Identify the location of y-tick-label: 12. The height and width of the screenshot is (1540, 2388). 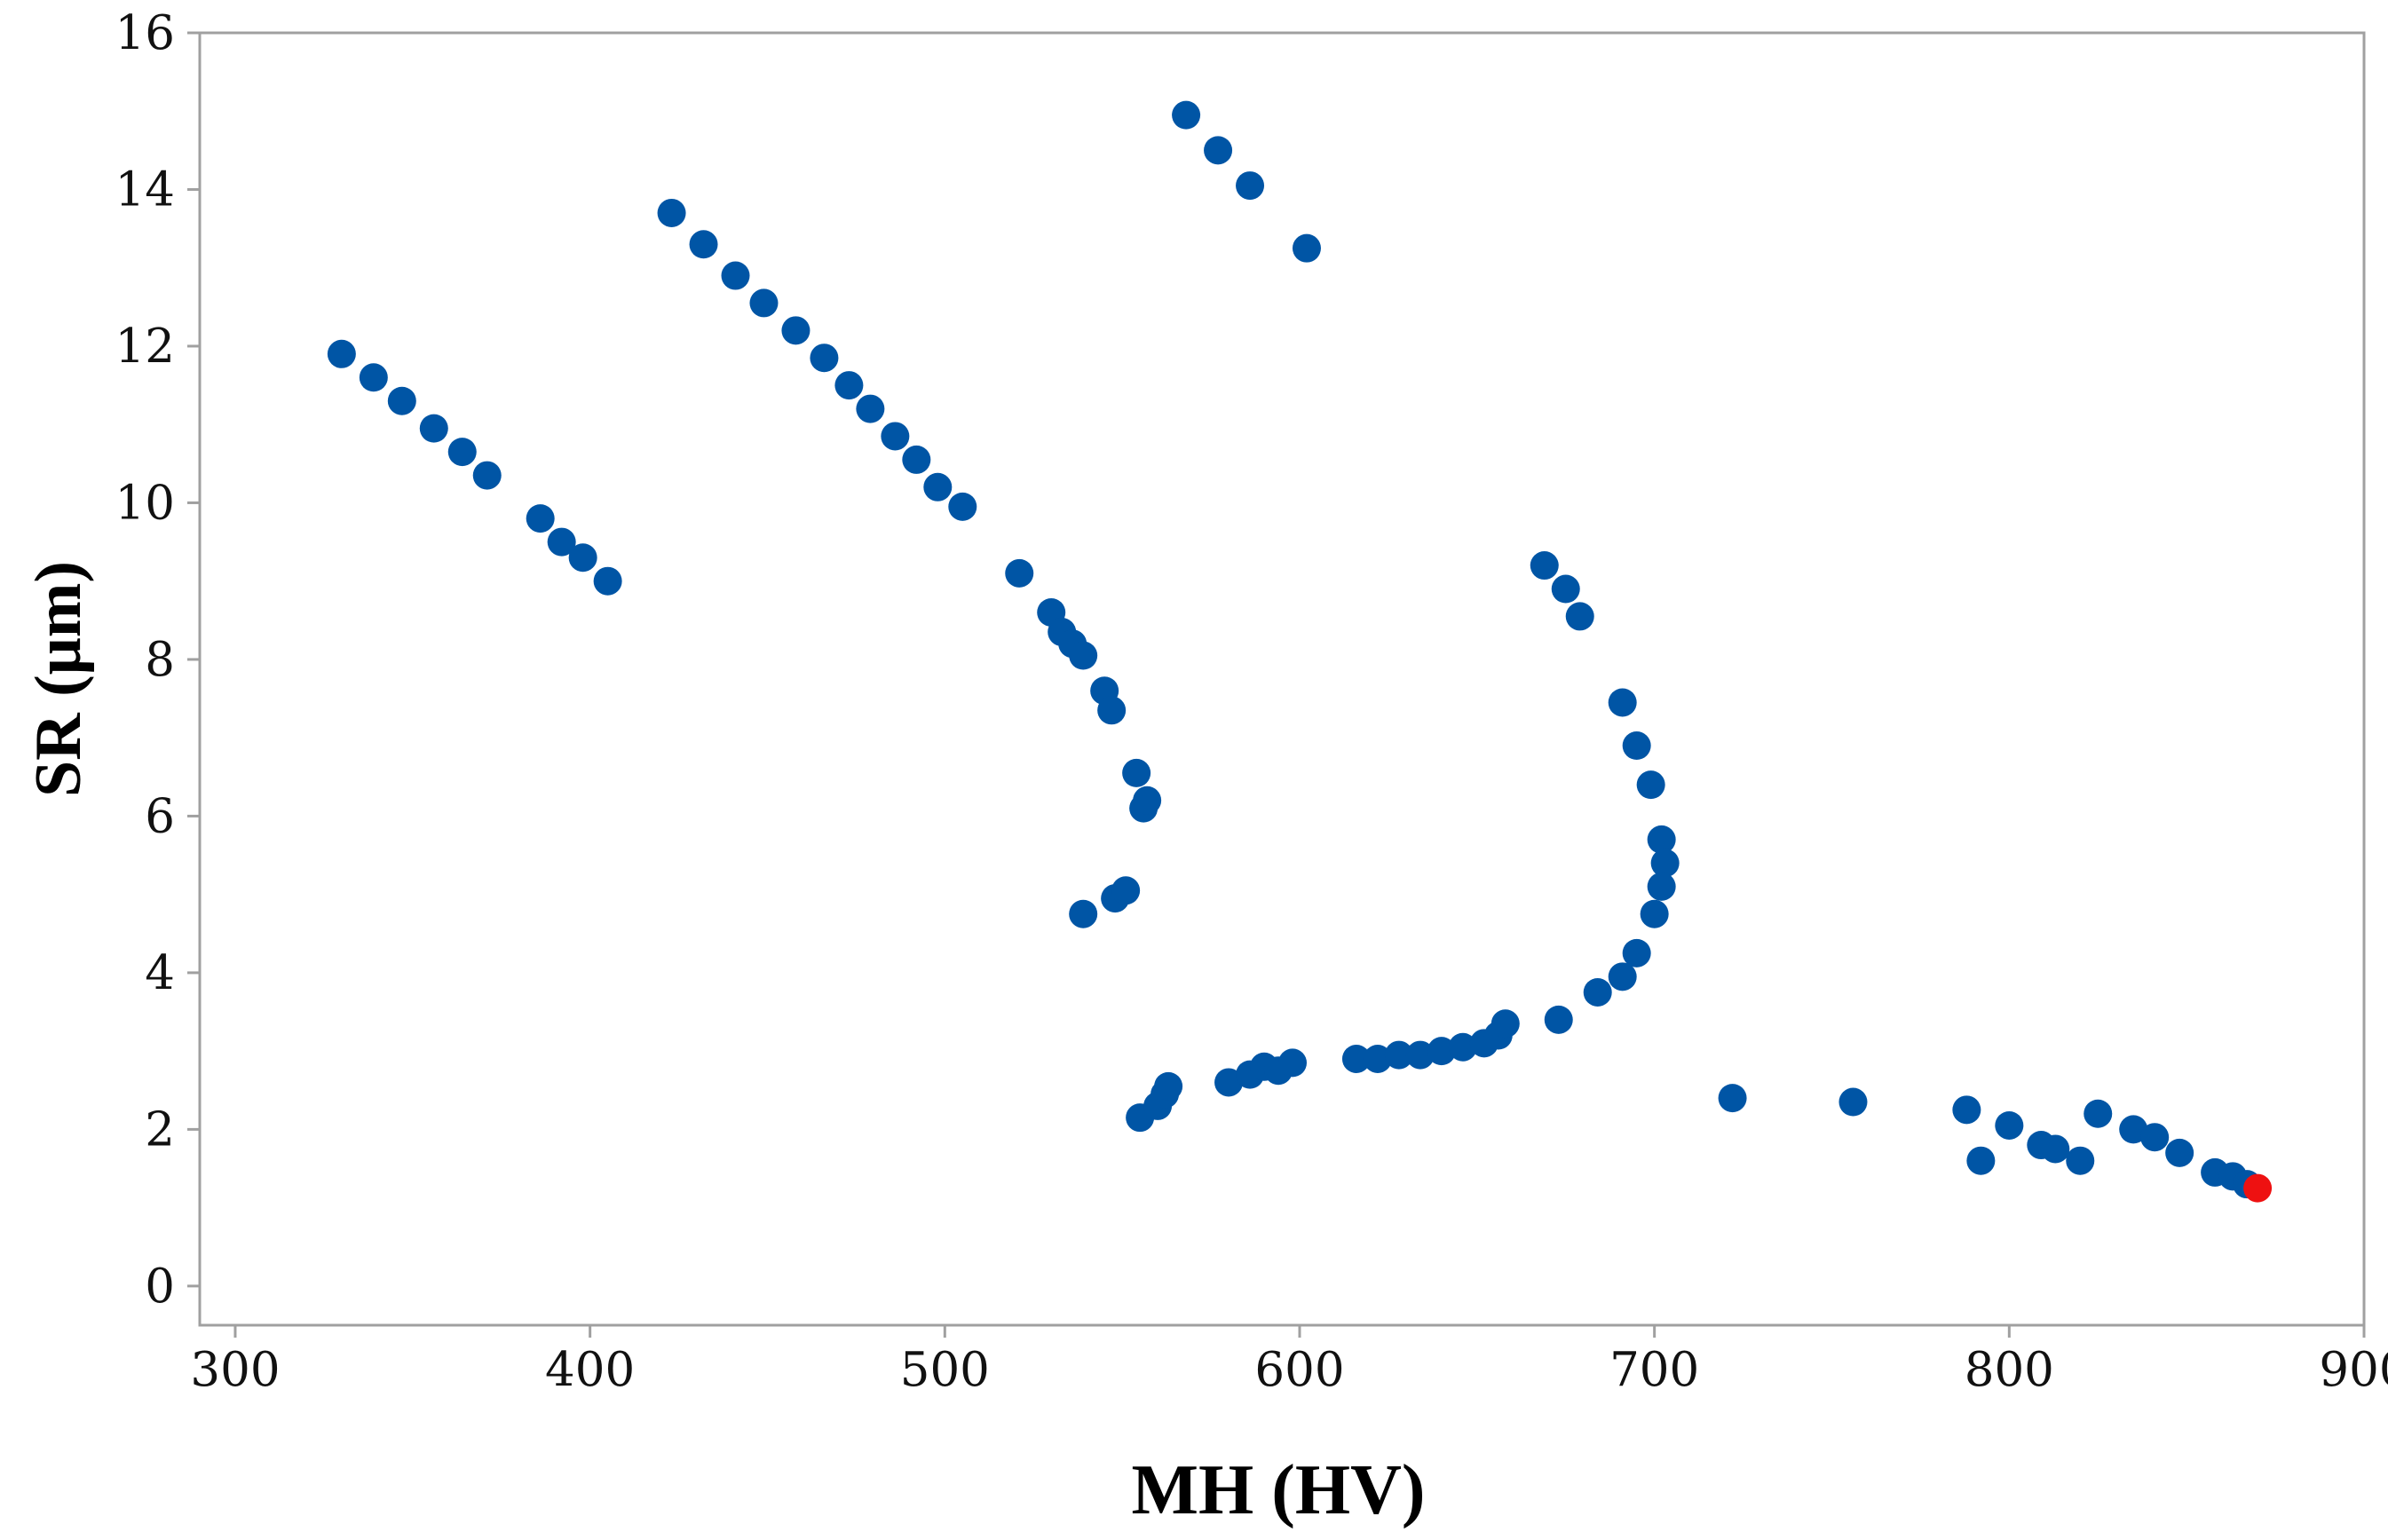
(145, 347).